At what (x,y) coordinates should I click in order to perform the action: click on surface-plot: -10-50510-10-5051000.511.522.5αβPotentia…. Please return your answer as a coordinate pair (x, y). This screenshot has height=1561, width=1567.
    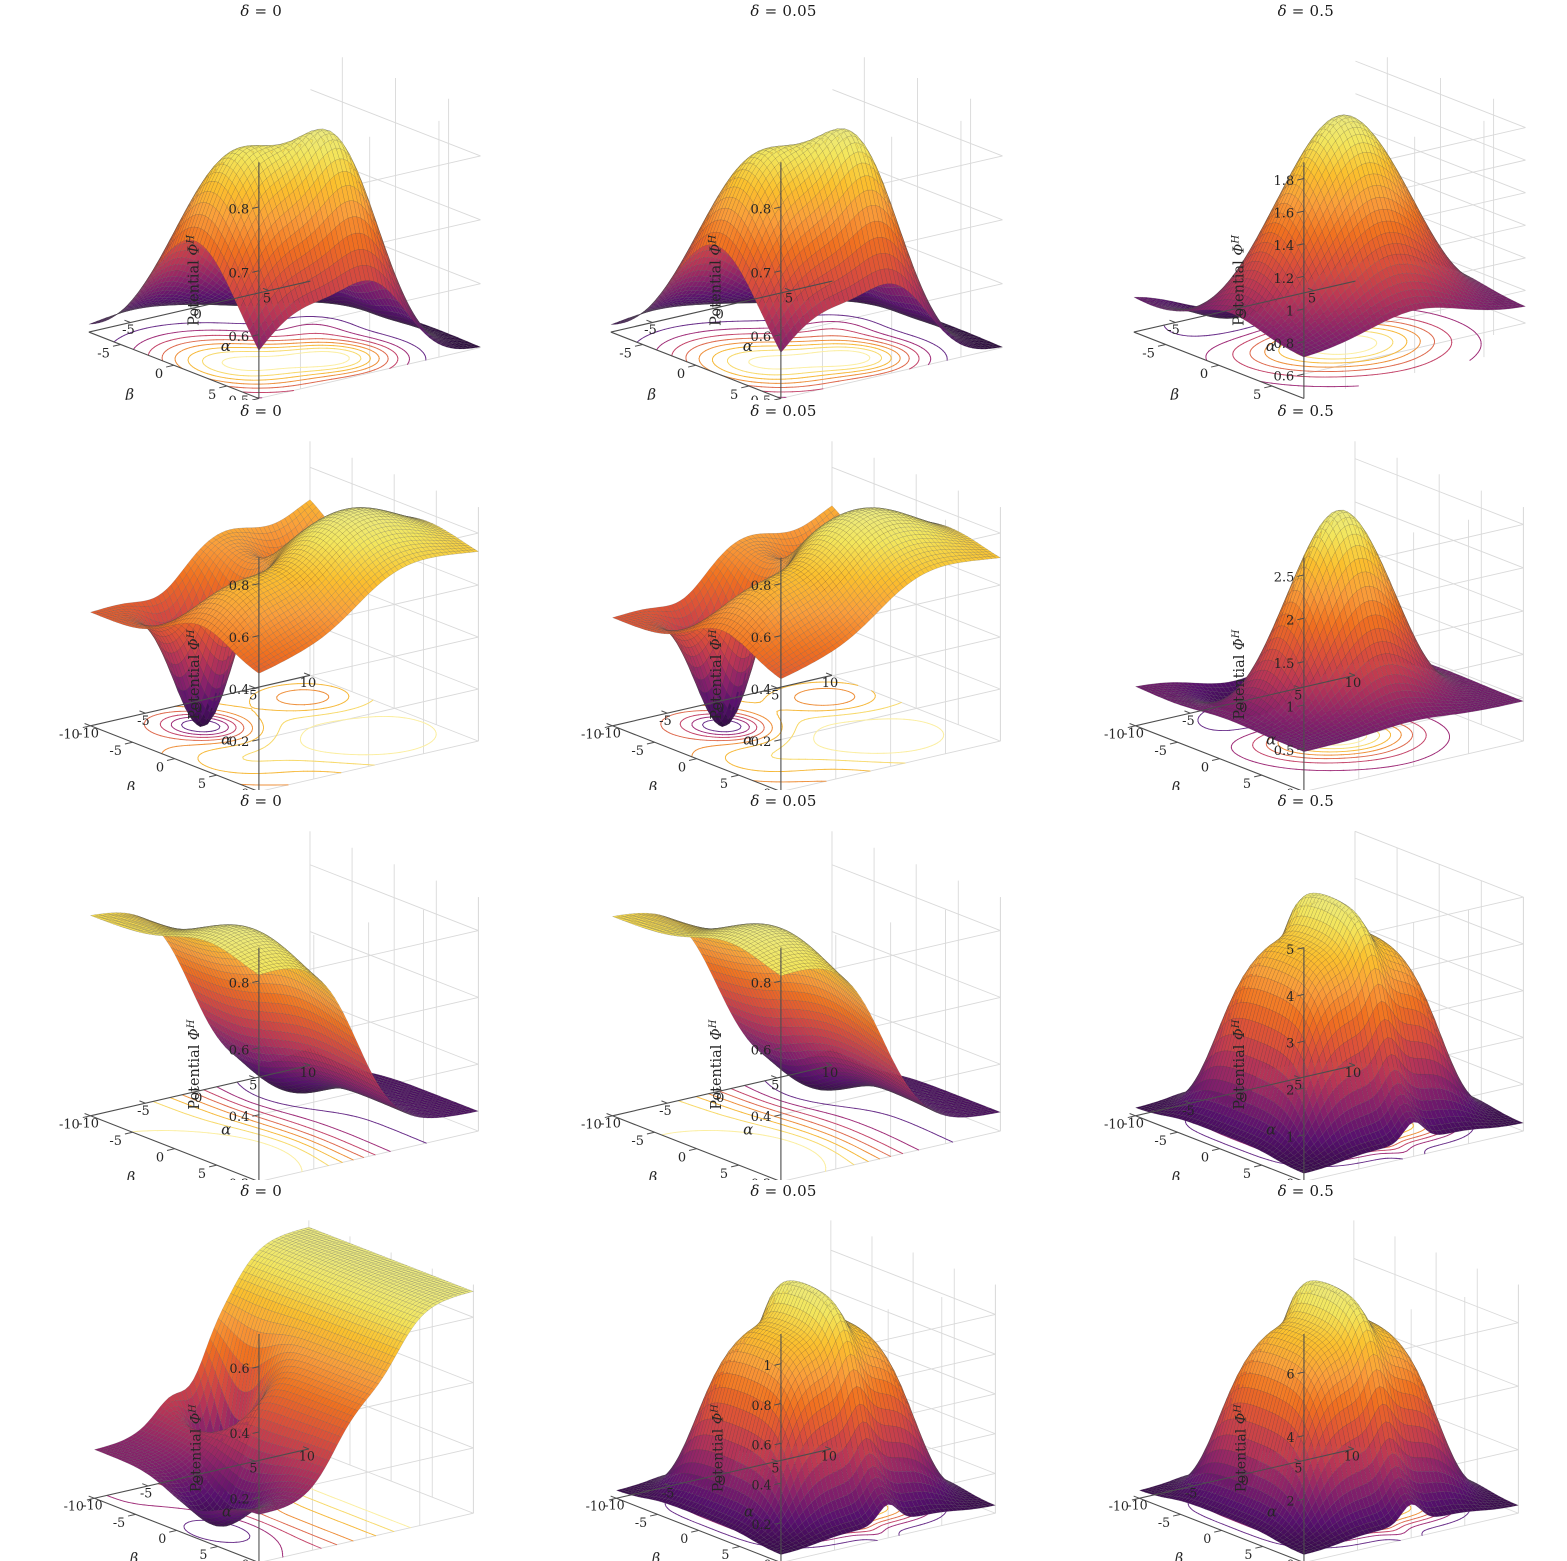
    Looking at the image, I should click on (1314, 615).